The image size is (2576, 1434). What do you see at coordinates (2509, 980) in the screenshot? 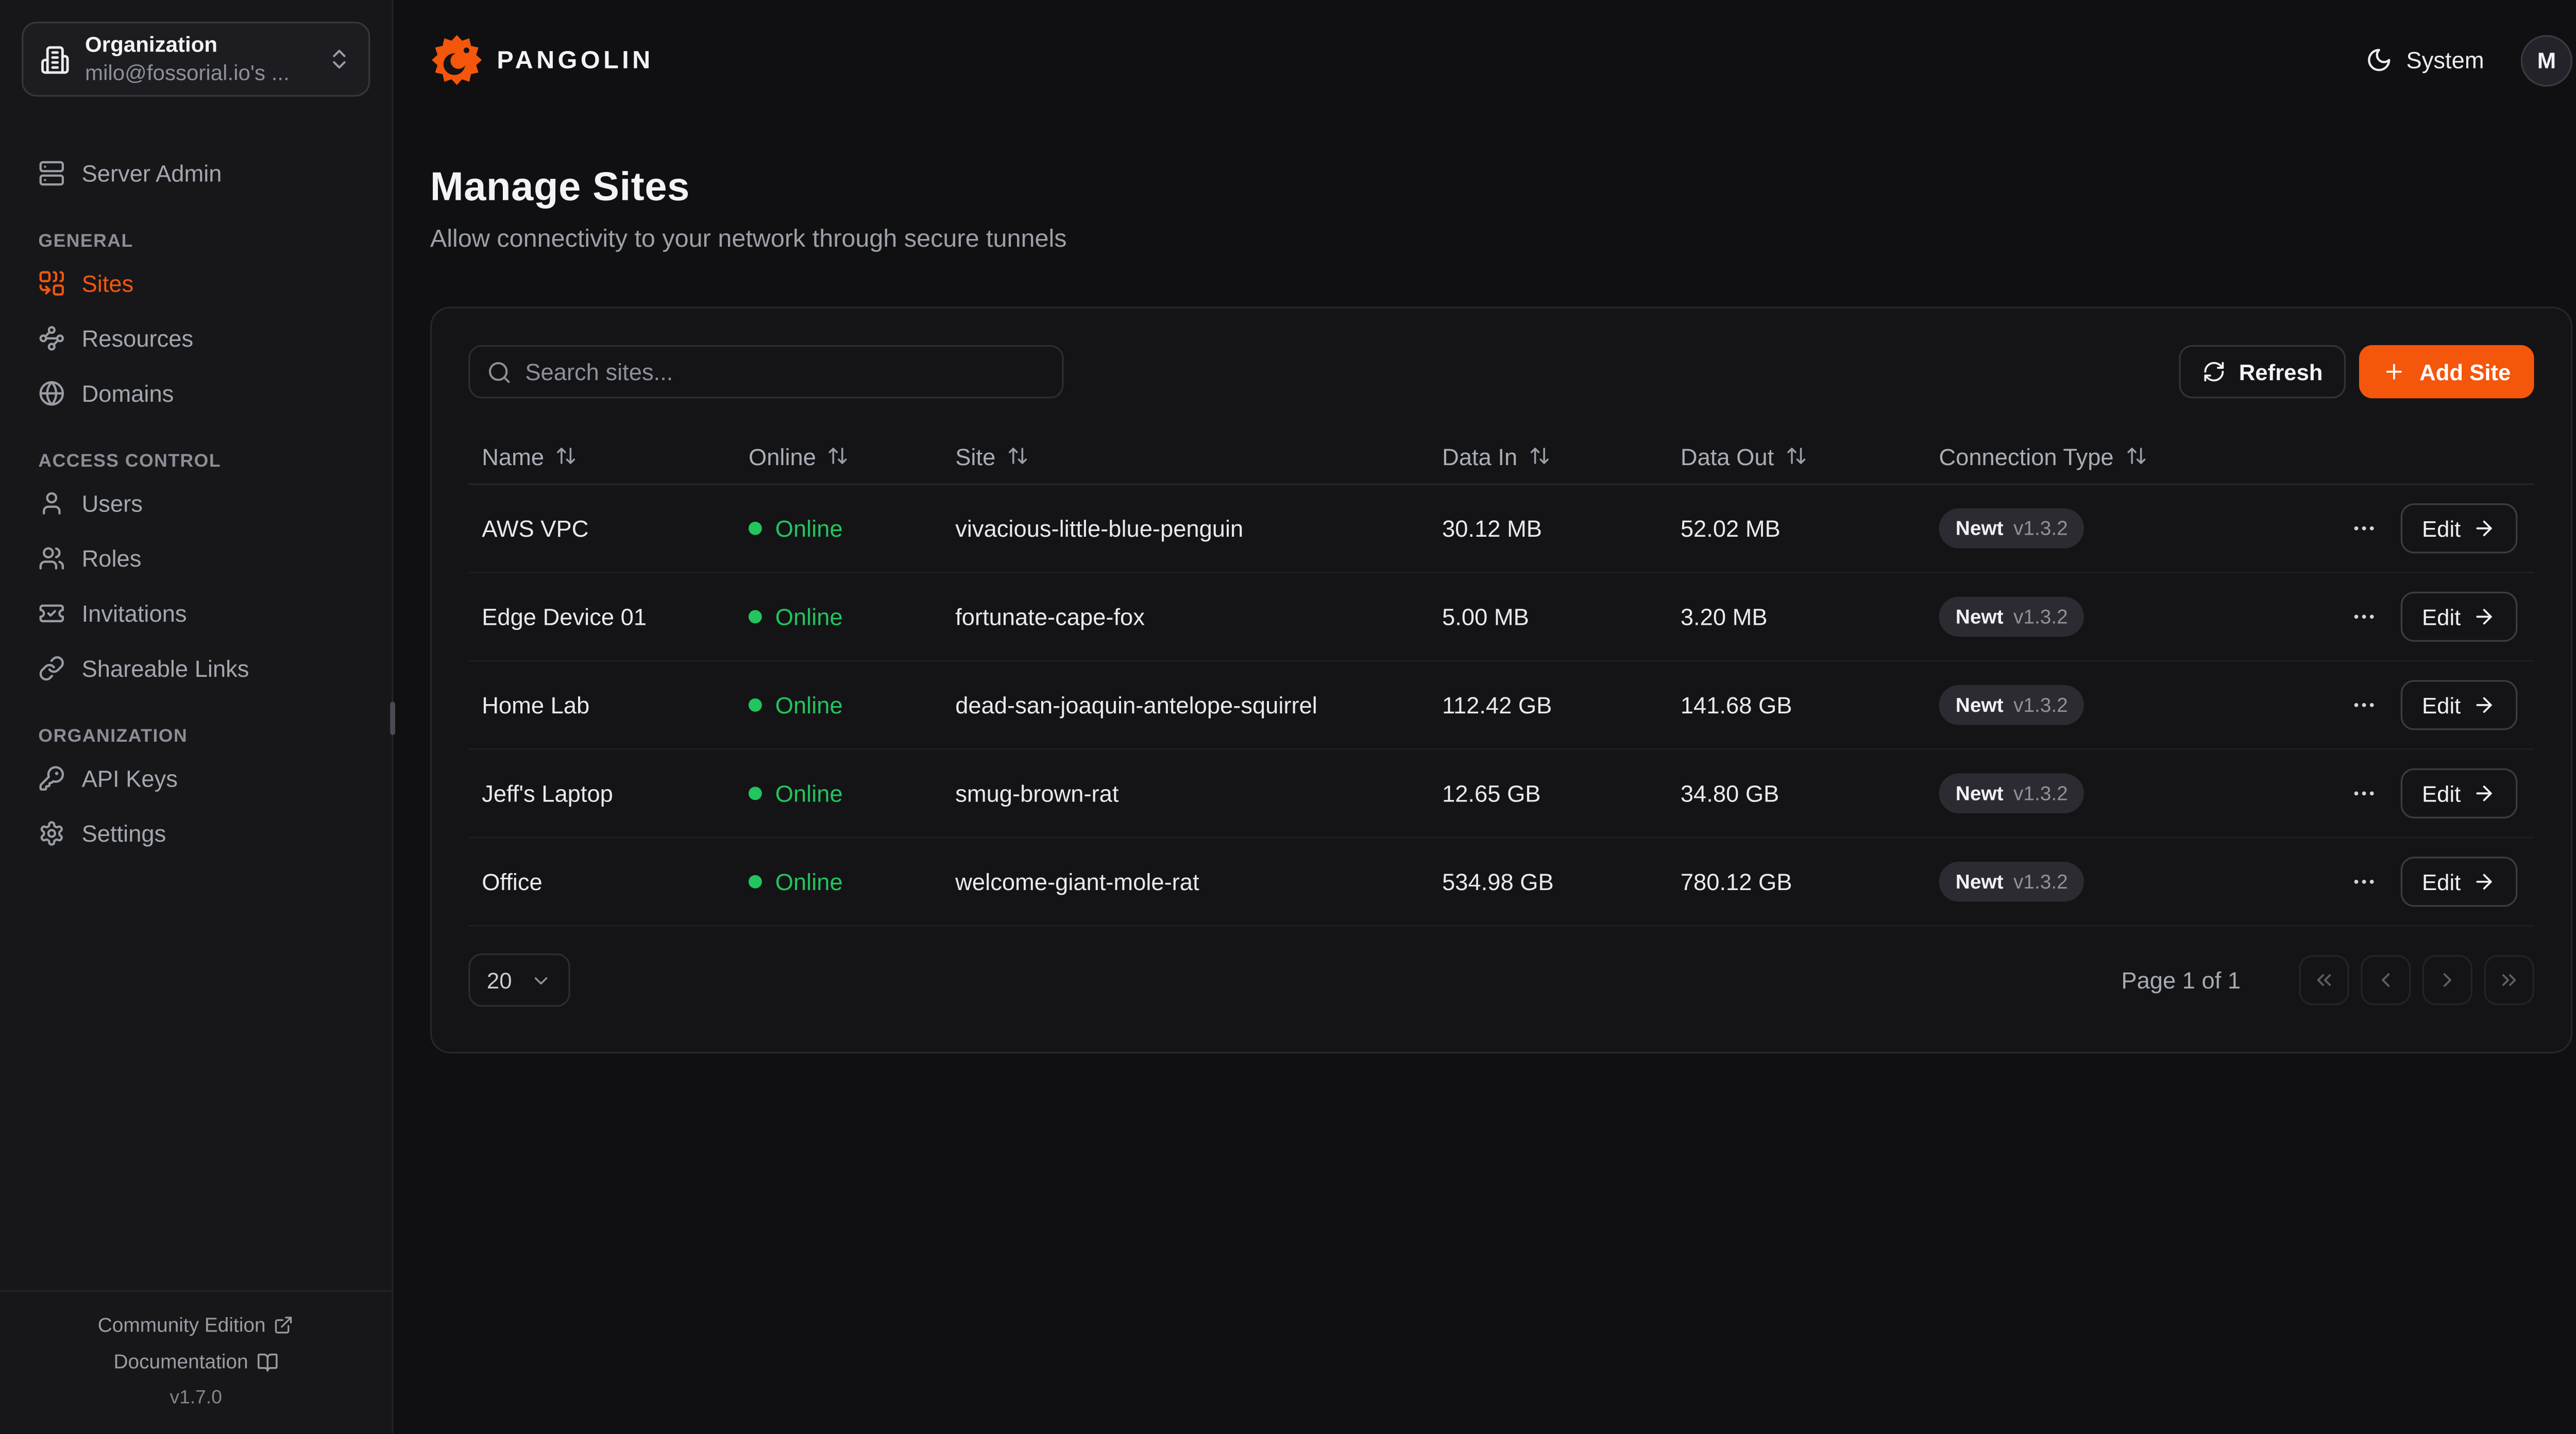
I see `last-page-button` at bounding box center [2509, 980].